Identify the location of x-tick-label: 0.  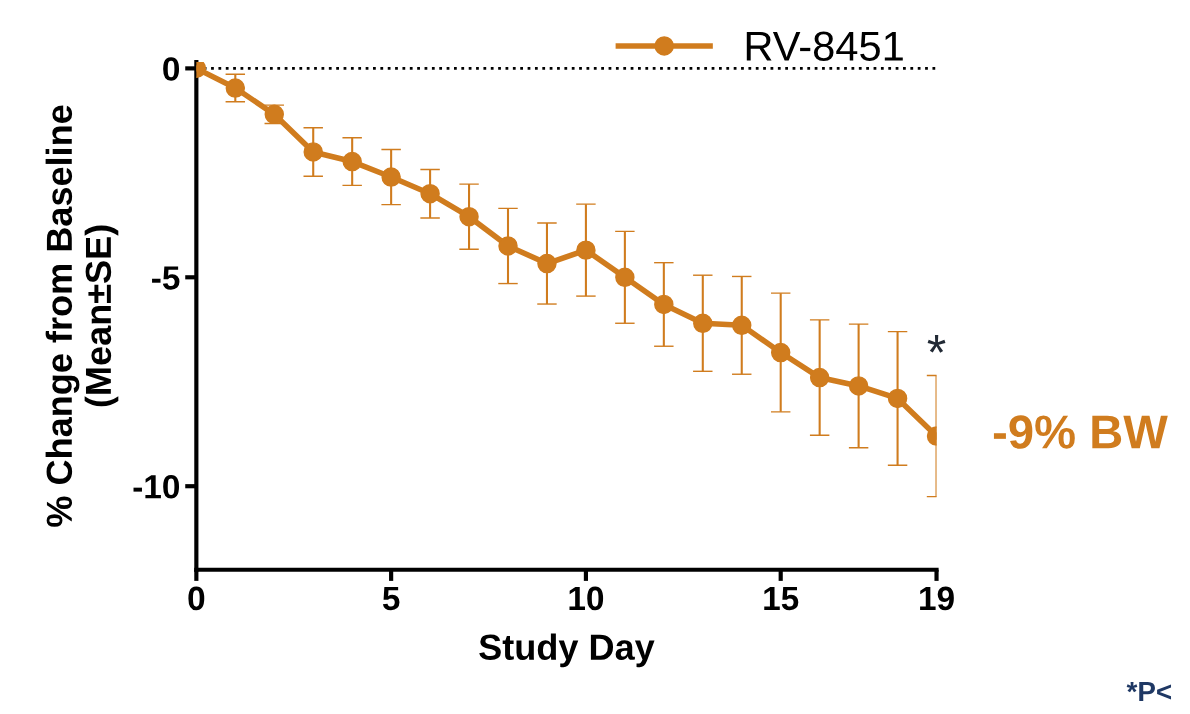
(196, 598).